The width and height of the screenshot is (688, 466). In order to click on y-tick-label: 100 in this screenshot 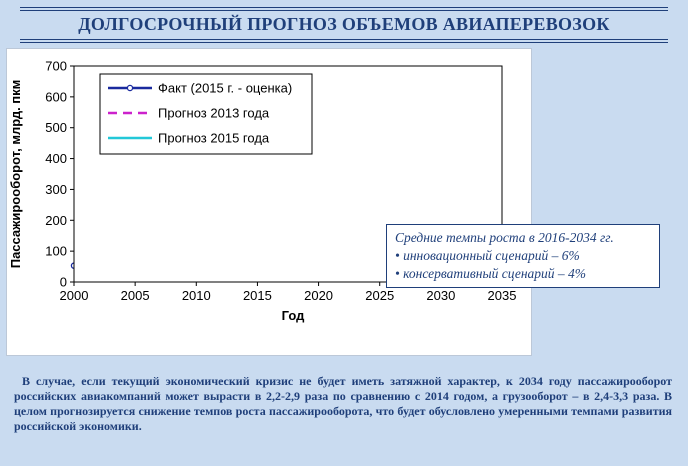, I will do `click(56, 251)`.